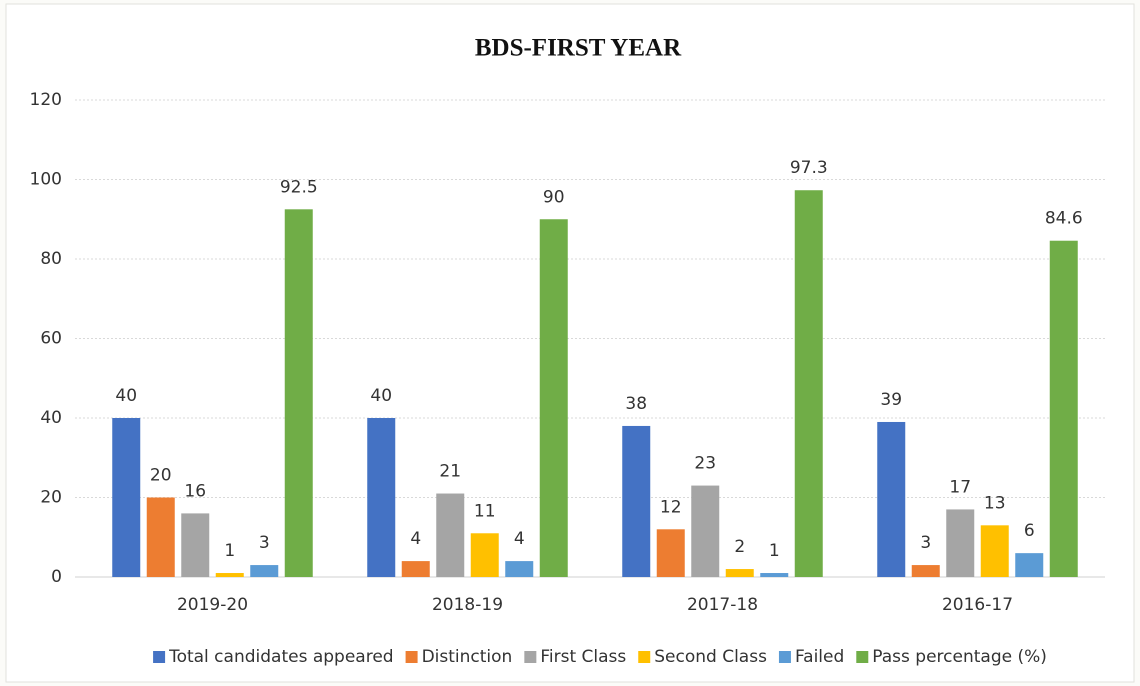 Image resolution: width=1140 pixels, height=686 pixels. I want to click on y-tick-label: 0, so click(56, 577).